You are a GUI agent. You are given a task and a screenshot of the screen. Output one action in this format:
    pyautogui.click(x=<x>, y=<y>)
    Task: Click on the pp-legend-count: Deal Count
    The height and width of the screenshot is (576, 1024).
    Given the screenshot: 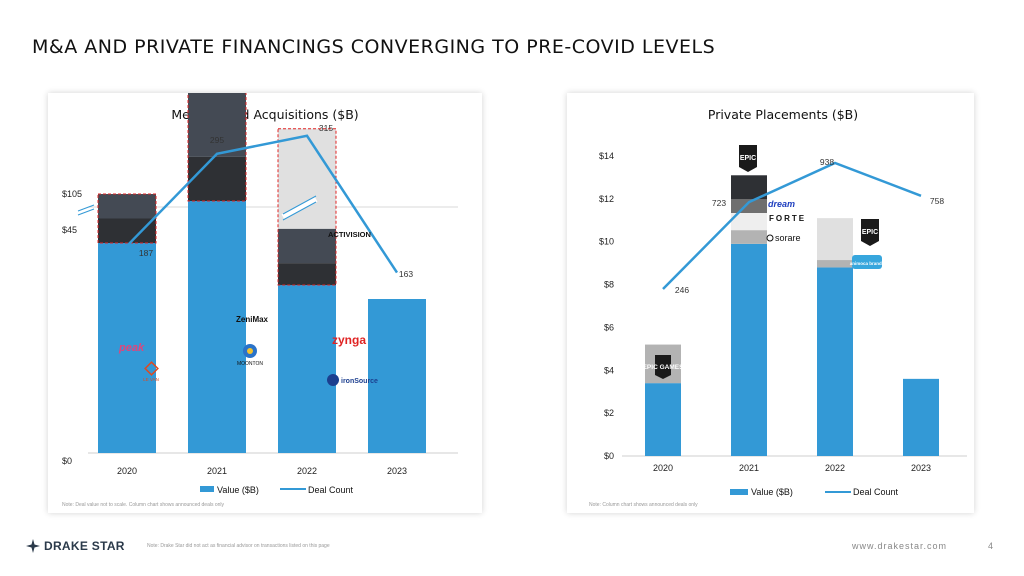 What is the action you would take?
    pyautogui.click(x=876, y=492)
    